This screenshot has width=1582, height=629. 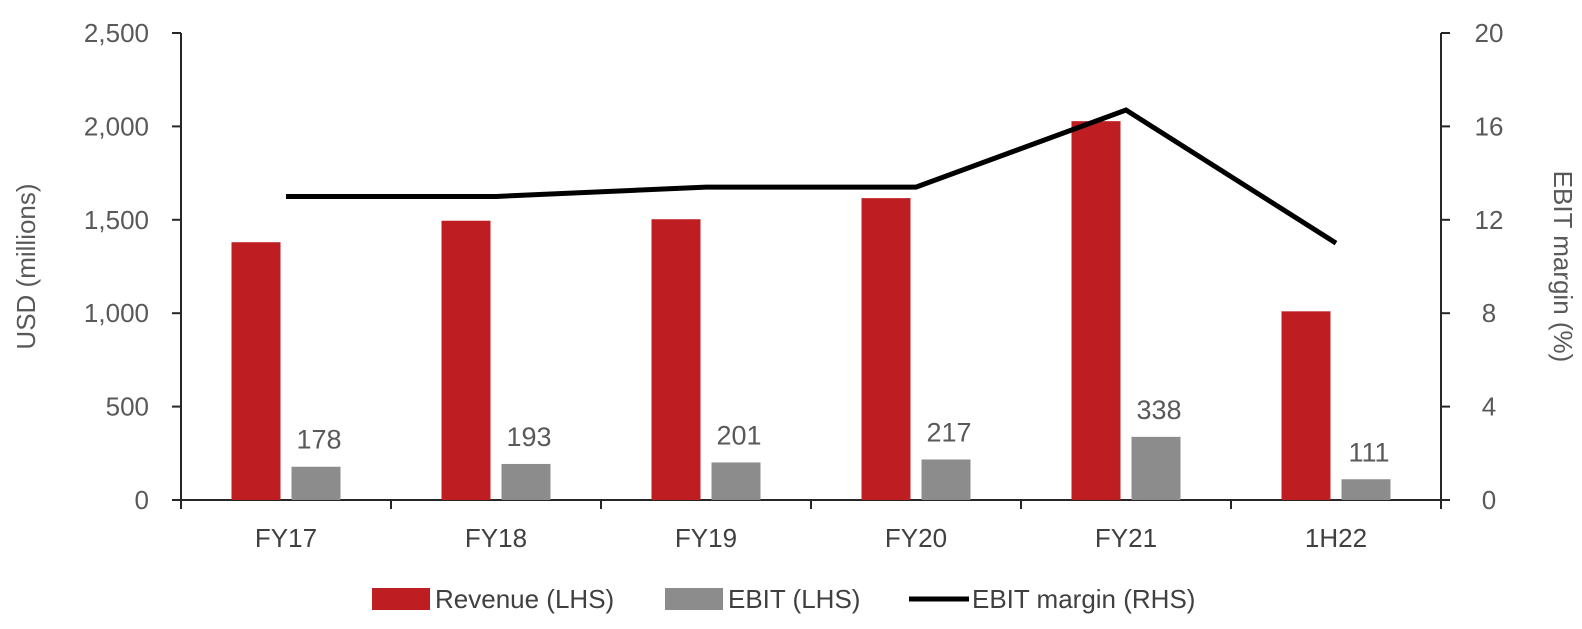 What do you see at coordinates (794, 599) in the screenshot?
I see `legend-label-ebit: EBIT (LHS)` at bounding box center [794, 599].